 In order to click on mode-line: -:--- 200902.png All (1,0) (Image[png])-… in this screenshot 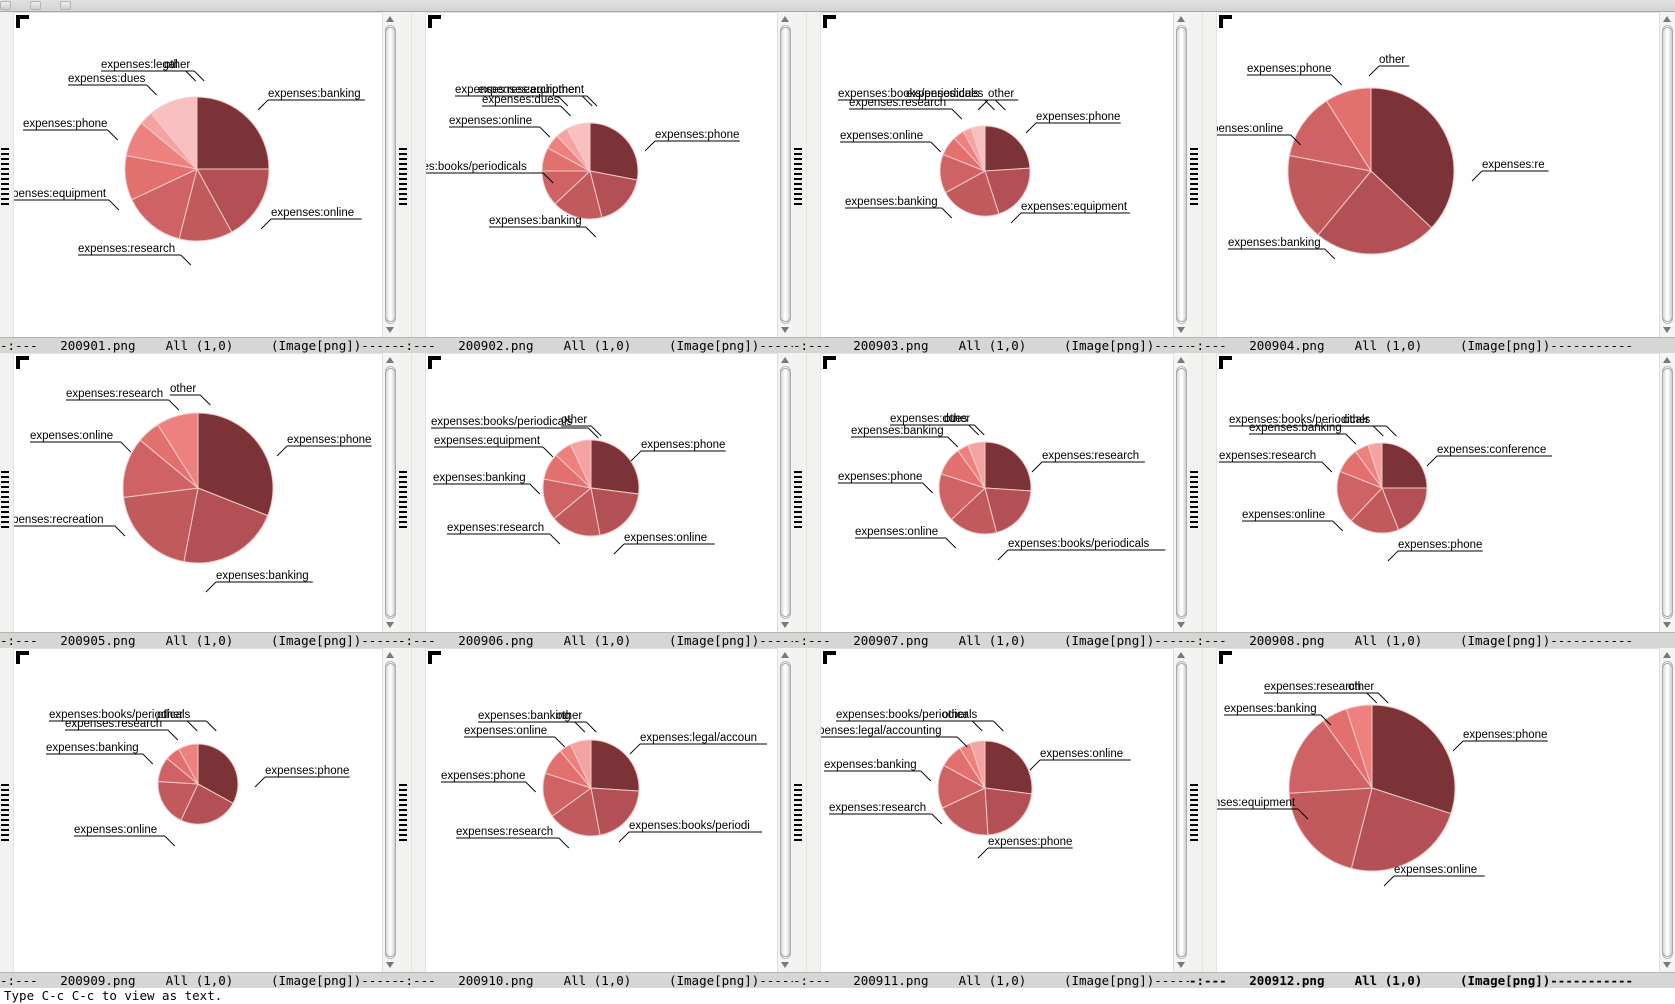, I will do `click(595, 345)`.